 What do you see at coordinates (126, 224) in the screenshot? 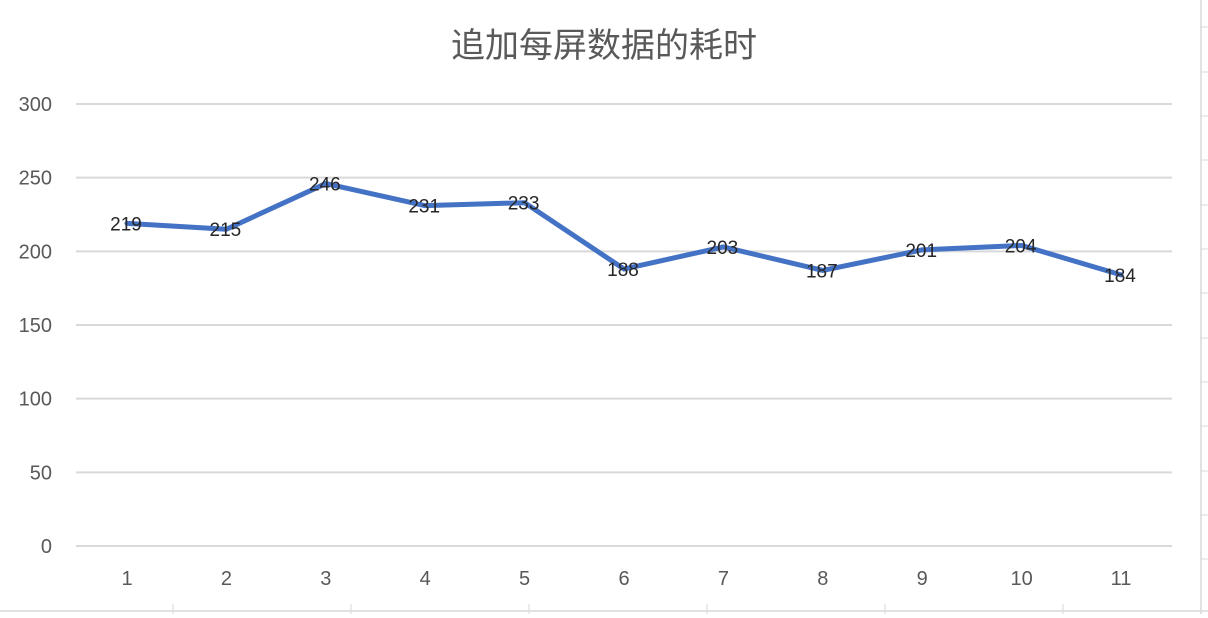
I see `data-label: 219` at bounding box center [126, 224].